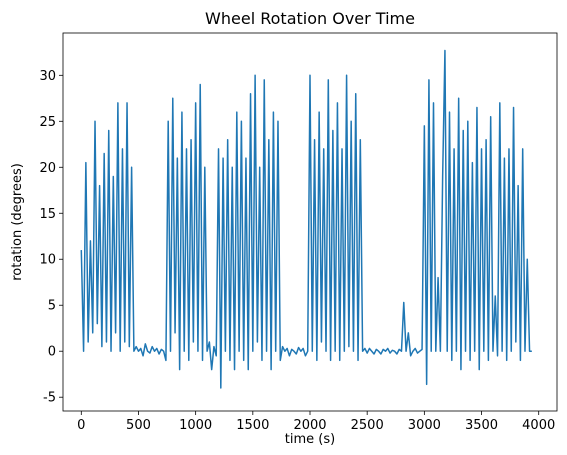  Describe the element at coordinates (481, 425) in the screenshot. I see `x-tick-label: 3500` at that location.